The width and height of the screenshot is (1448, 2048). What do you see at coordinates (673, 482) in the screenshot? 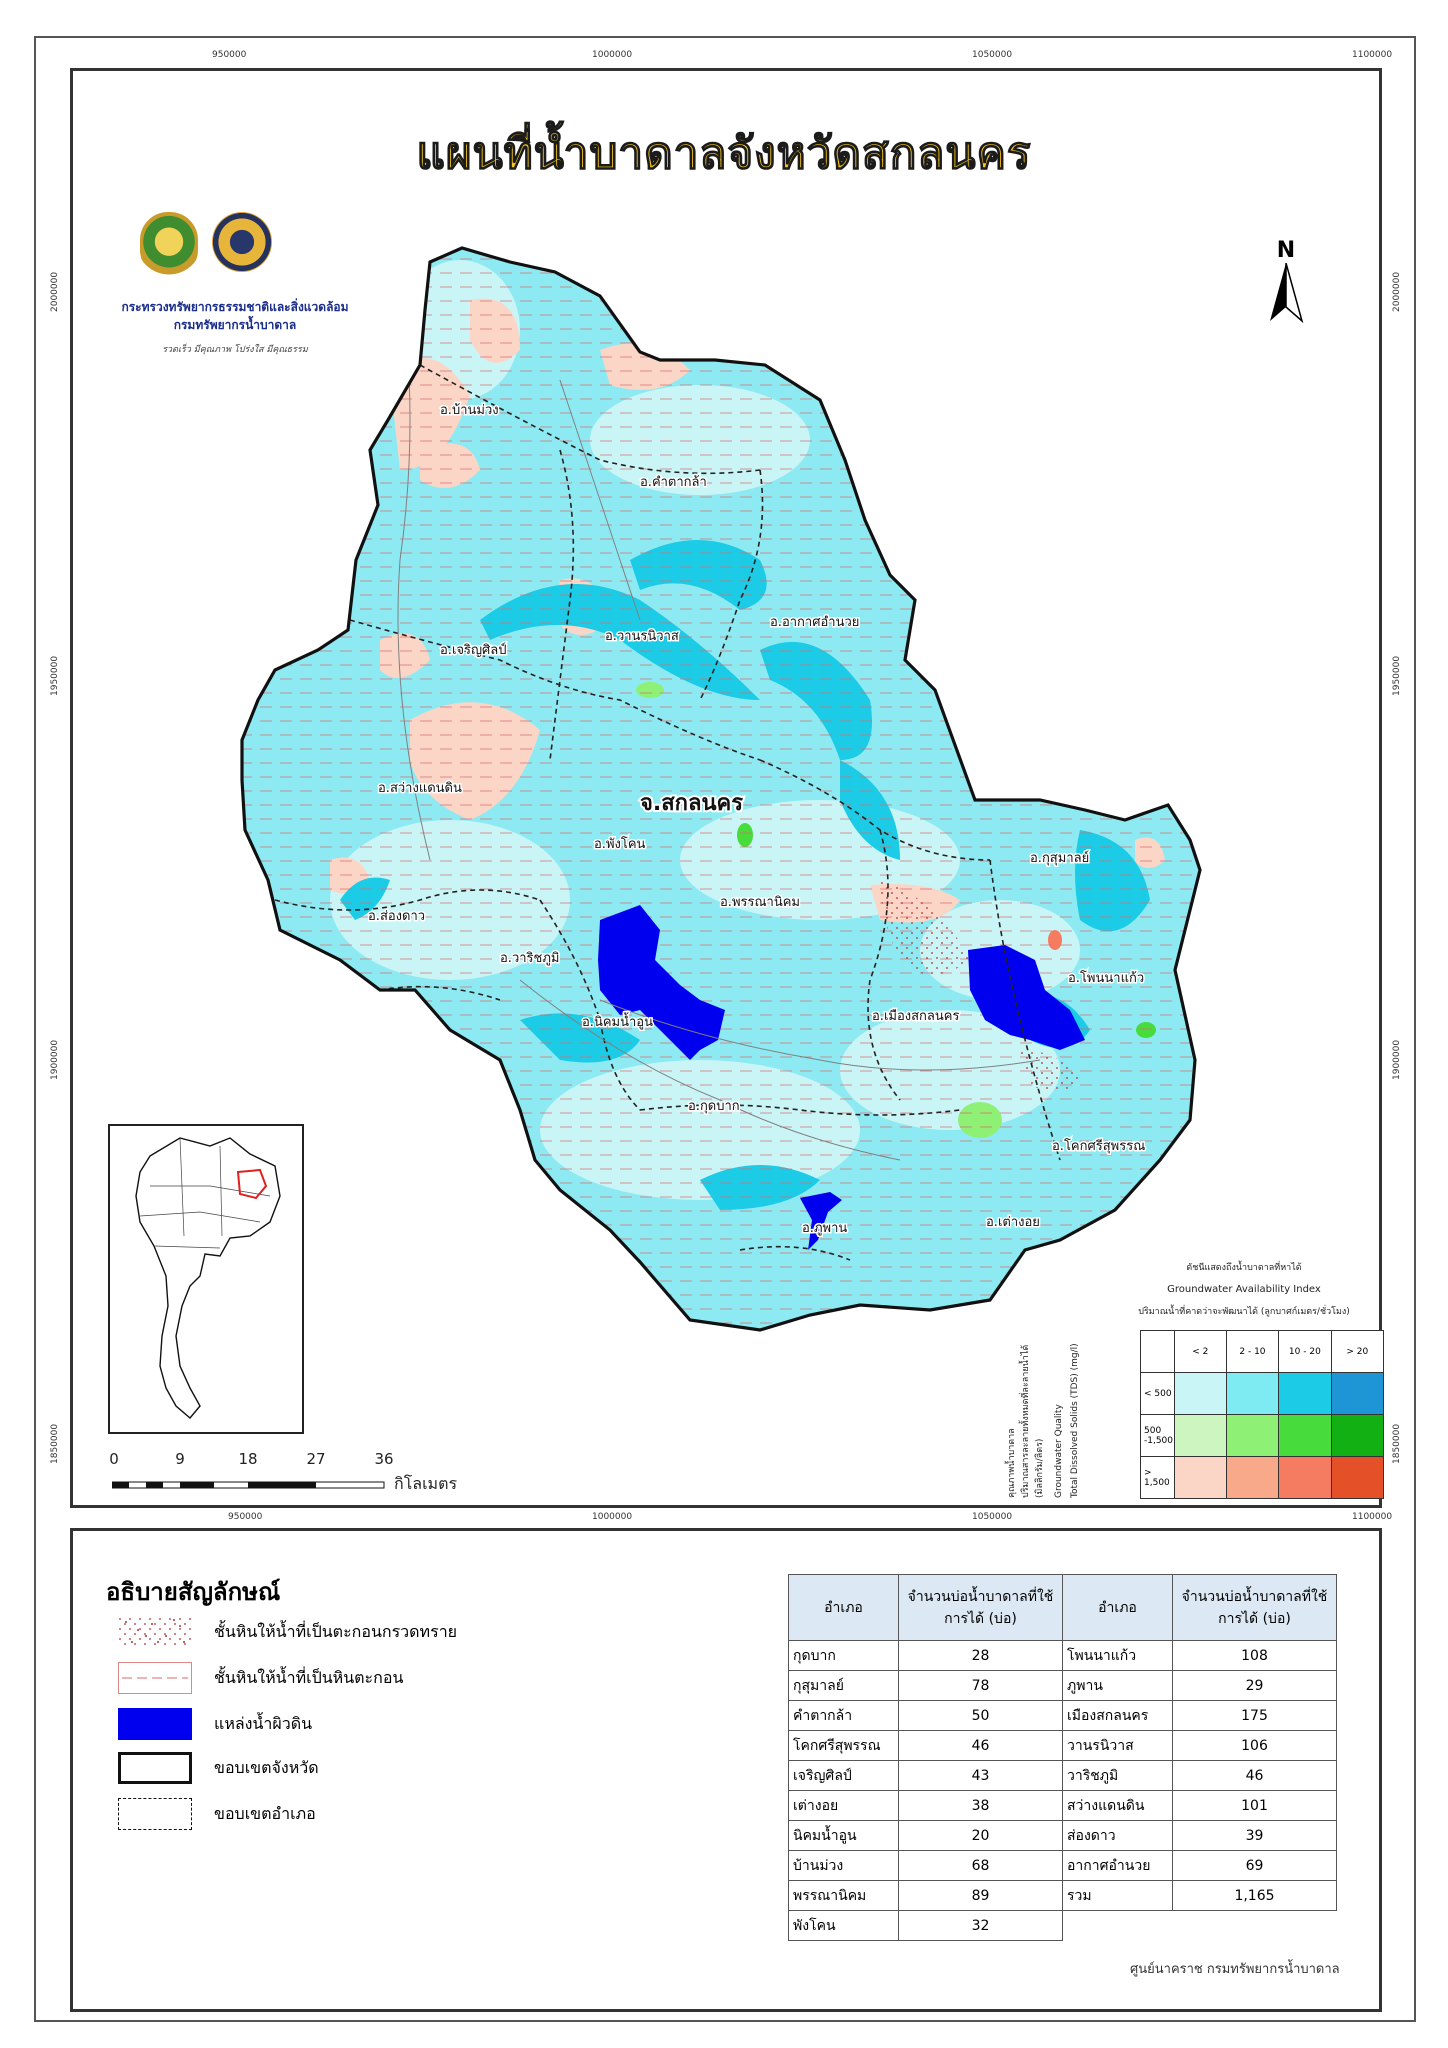
I see `district-label-kham-ta-kla: อ.คำตากล้า` at bounding box center [673, 482].